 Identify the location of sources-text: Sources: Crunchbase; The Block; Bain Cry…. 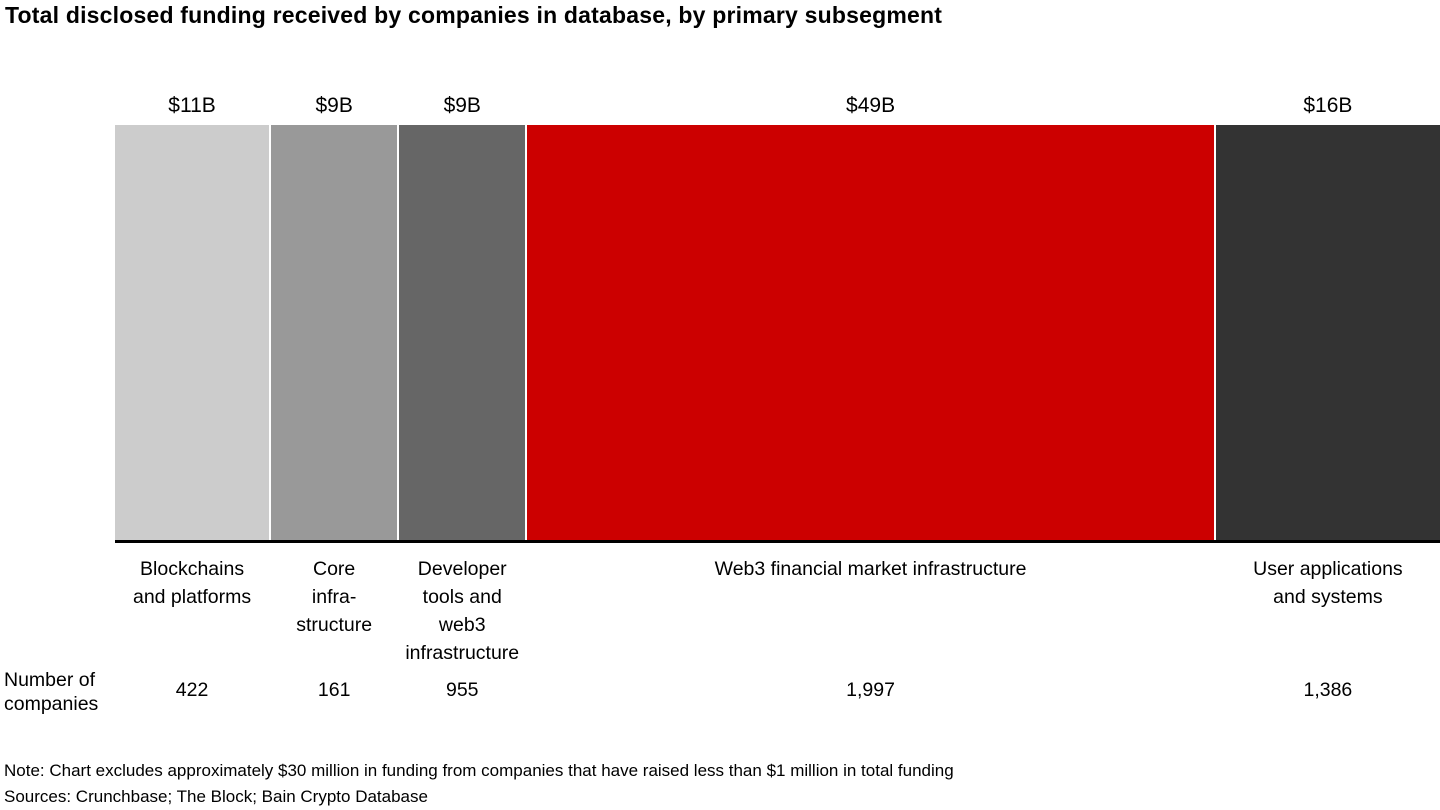
(216, 796).